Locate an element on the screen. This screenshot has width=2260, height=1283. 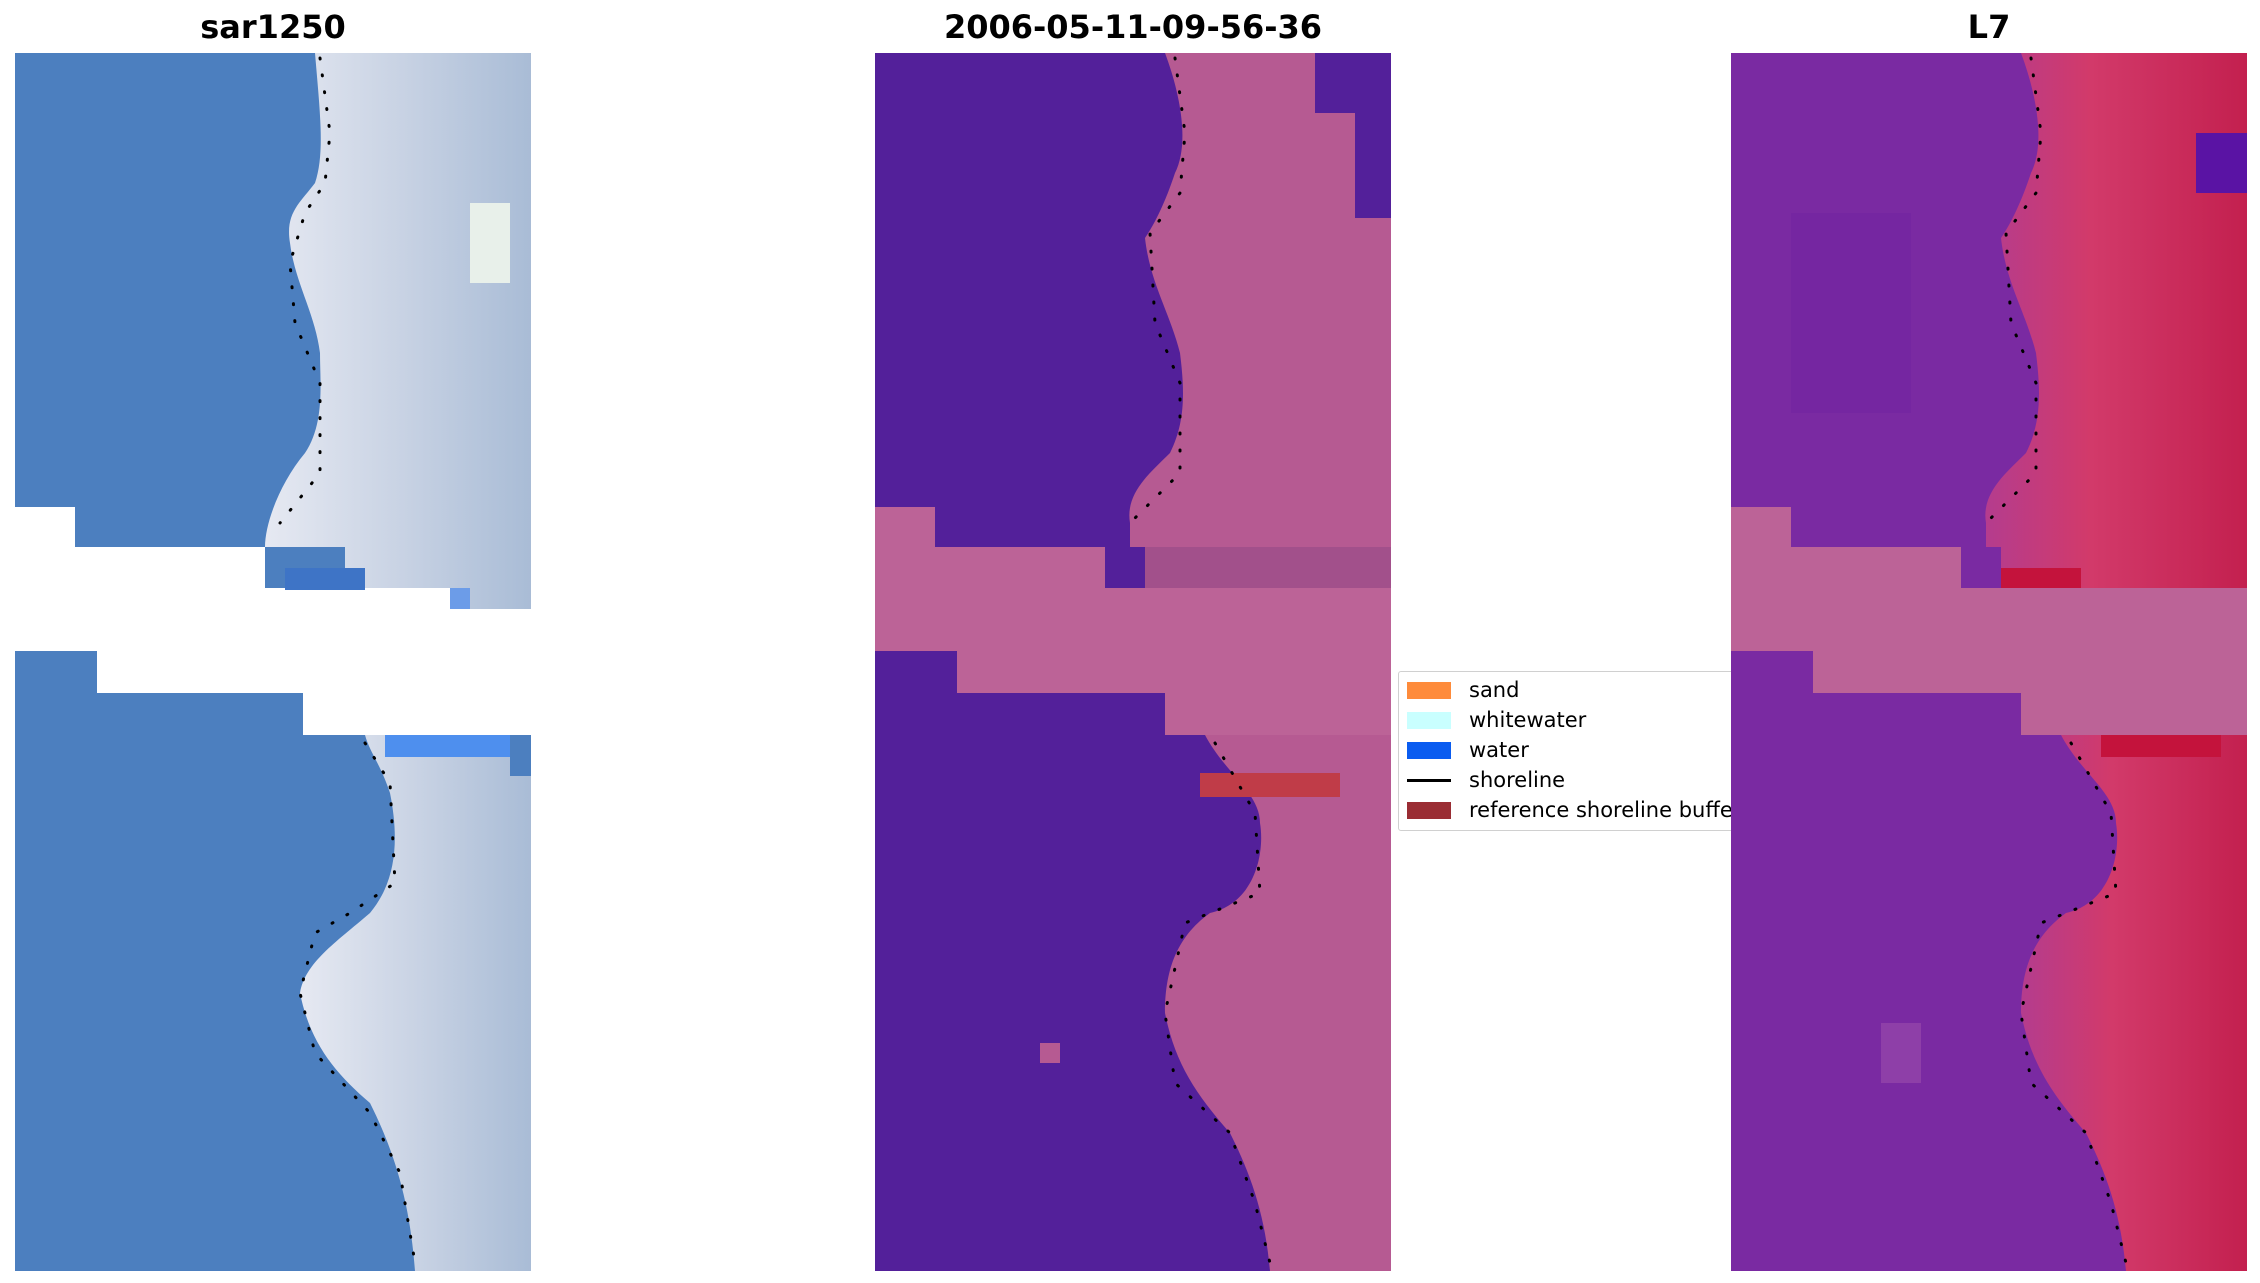
buffer-swatch is located at coordinates (1429, 810).